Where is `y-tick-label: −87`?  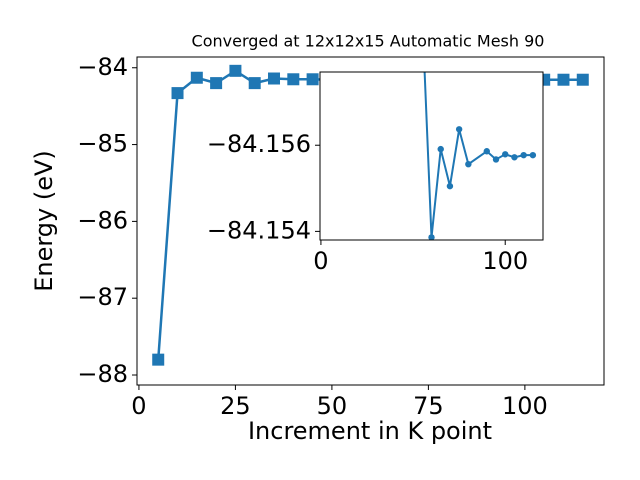 y-tick-label: −87 is located at coordinates (102, 297).